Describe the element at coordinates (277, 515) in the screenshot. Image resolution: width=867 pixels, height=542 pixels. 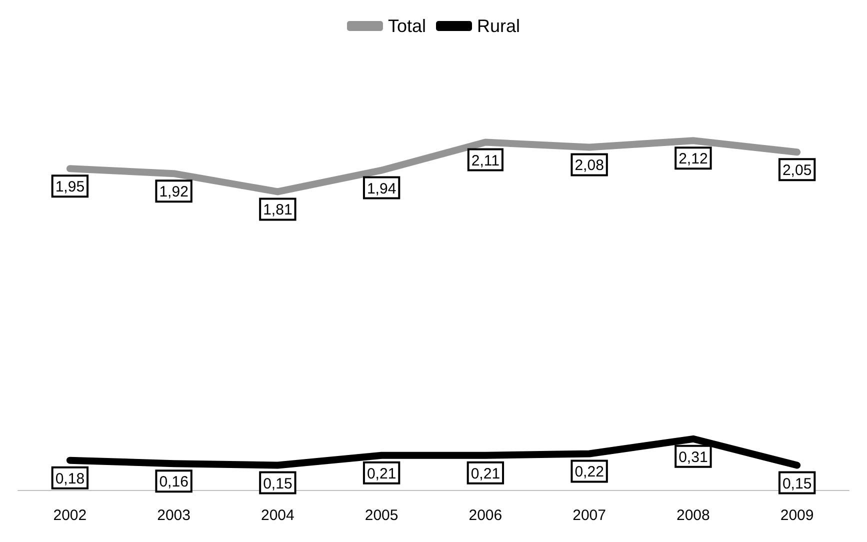
I see `x-tick-label: 2004` at that location.